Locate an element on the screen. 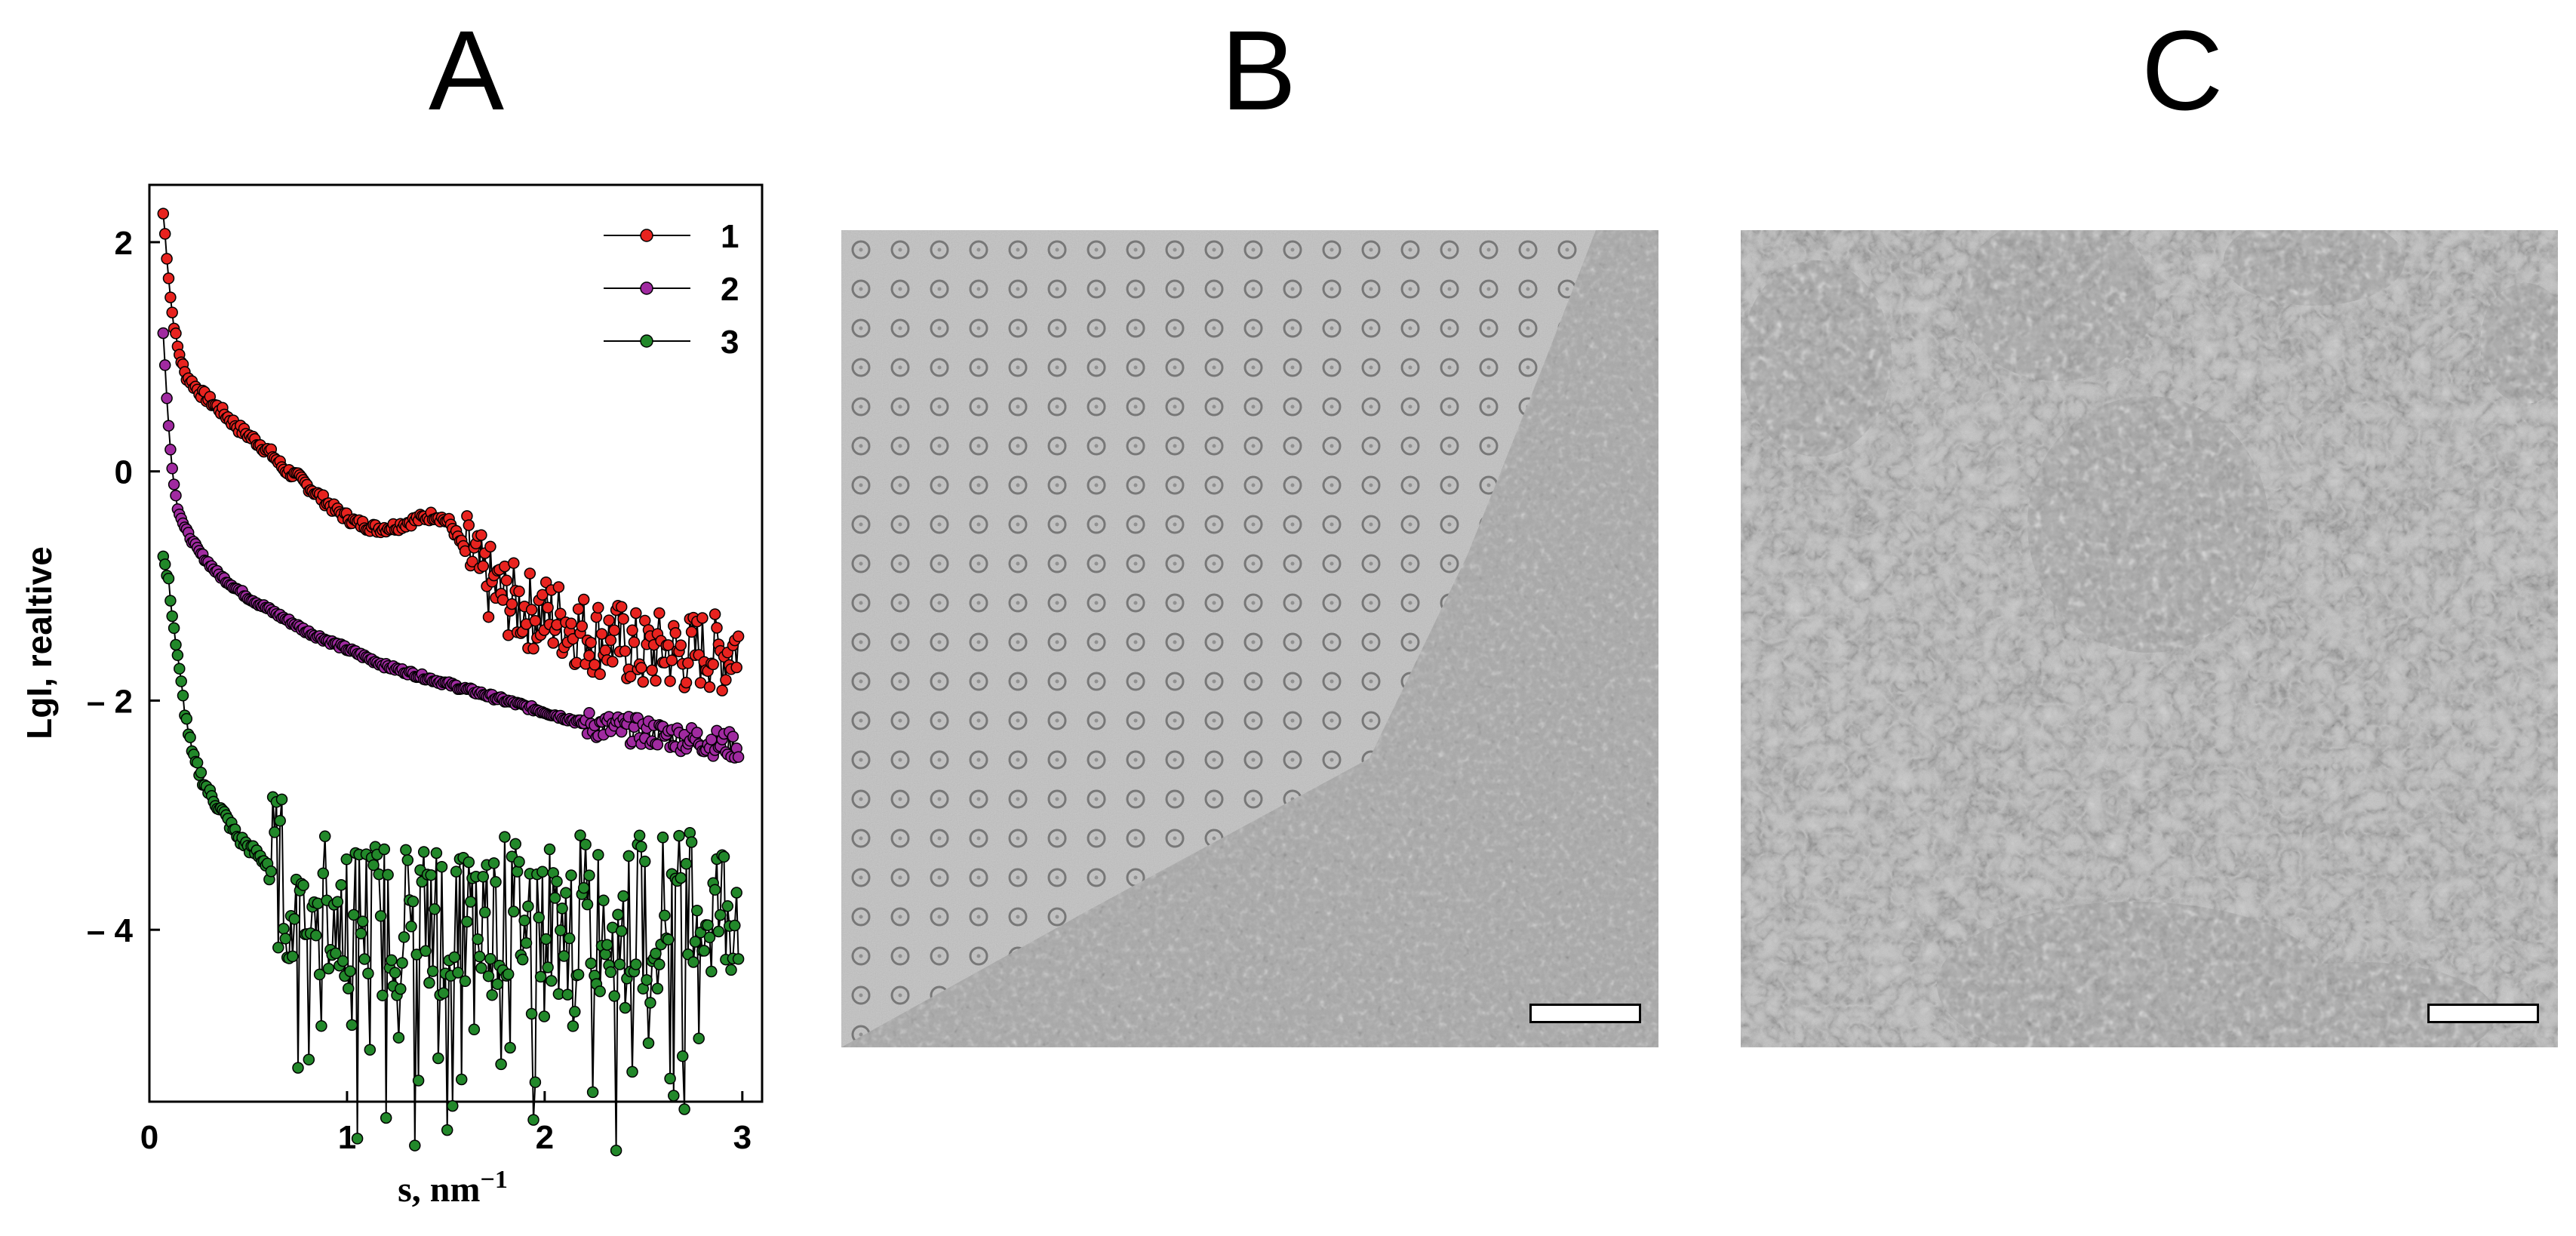 The height and width of the screenshot is (1236, 2576). scale-bar-c is located at coordinates (2483, 1013).